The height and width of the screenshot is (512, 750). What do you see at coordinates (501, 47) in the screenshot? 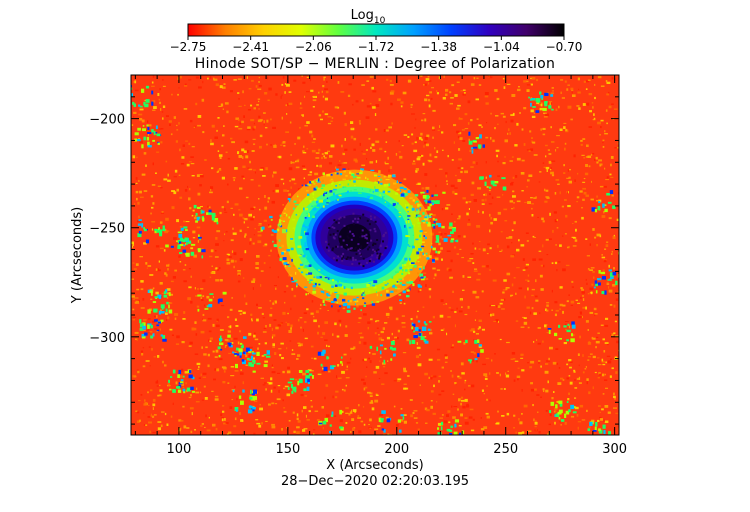
I see `colorbar-tick-label: −1.04` at bounding box center [501, 47].